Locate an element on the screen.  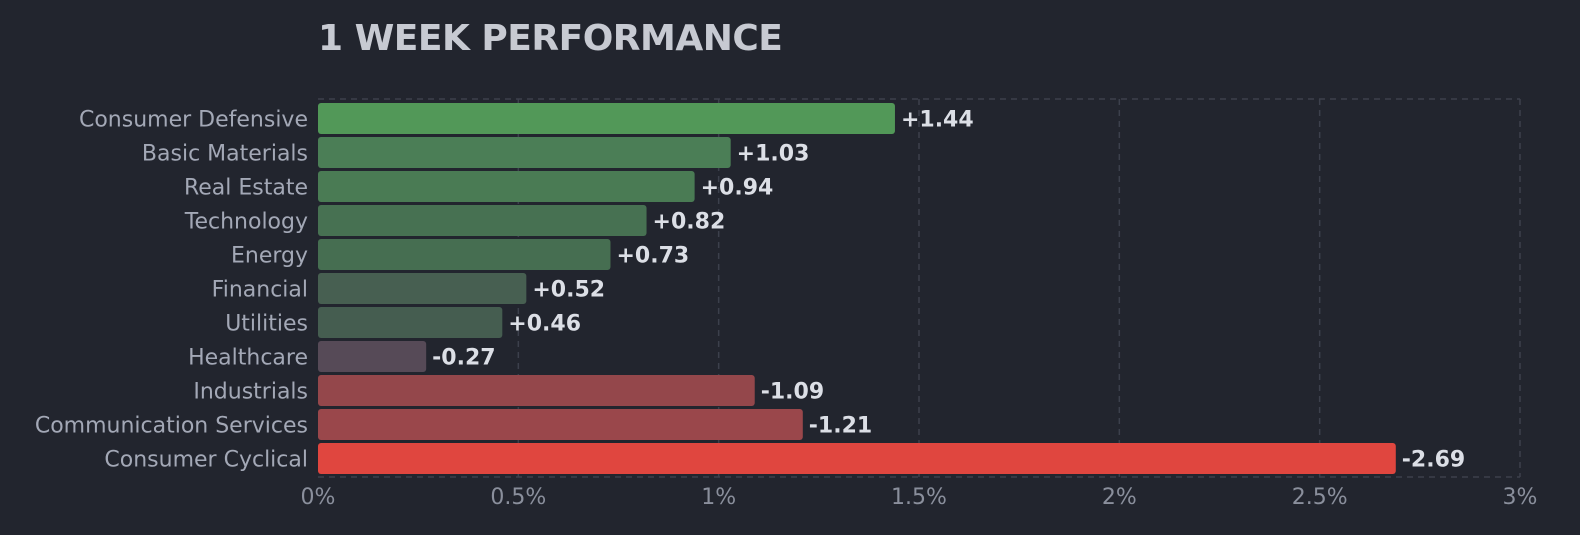
x-axis-ticks: 0% 0.5% 1% 1.5% 2% 2.5% 3% is located at coordinates (919, 497).